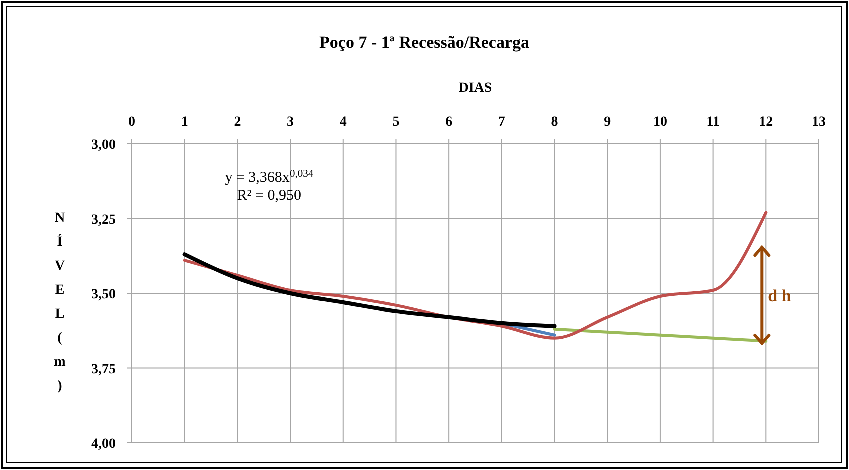  Describe the element at coordinates (60, 302) in the screenshot. I see `y-axis-title: NÍVEL (m)` at that location.